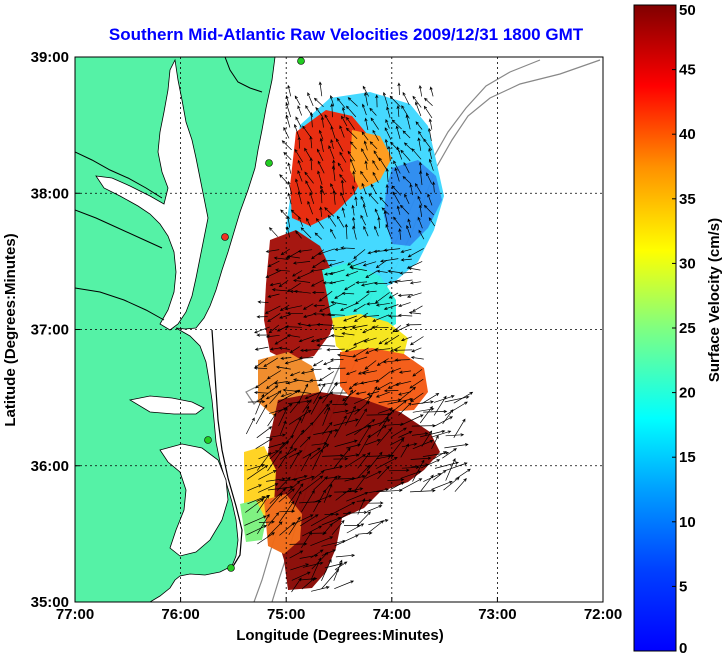 The image size is (724, 659). I want to click on colorbar-tick-label: 30, so click(687, 263).